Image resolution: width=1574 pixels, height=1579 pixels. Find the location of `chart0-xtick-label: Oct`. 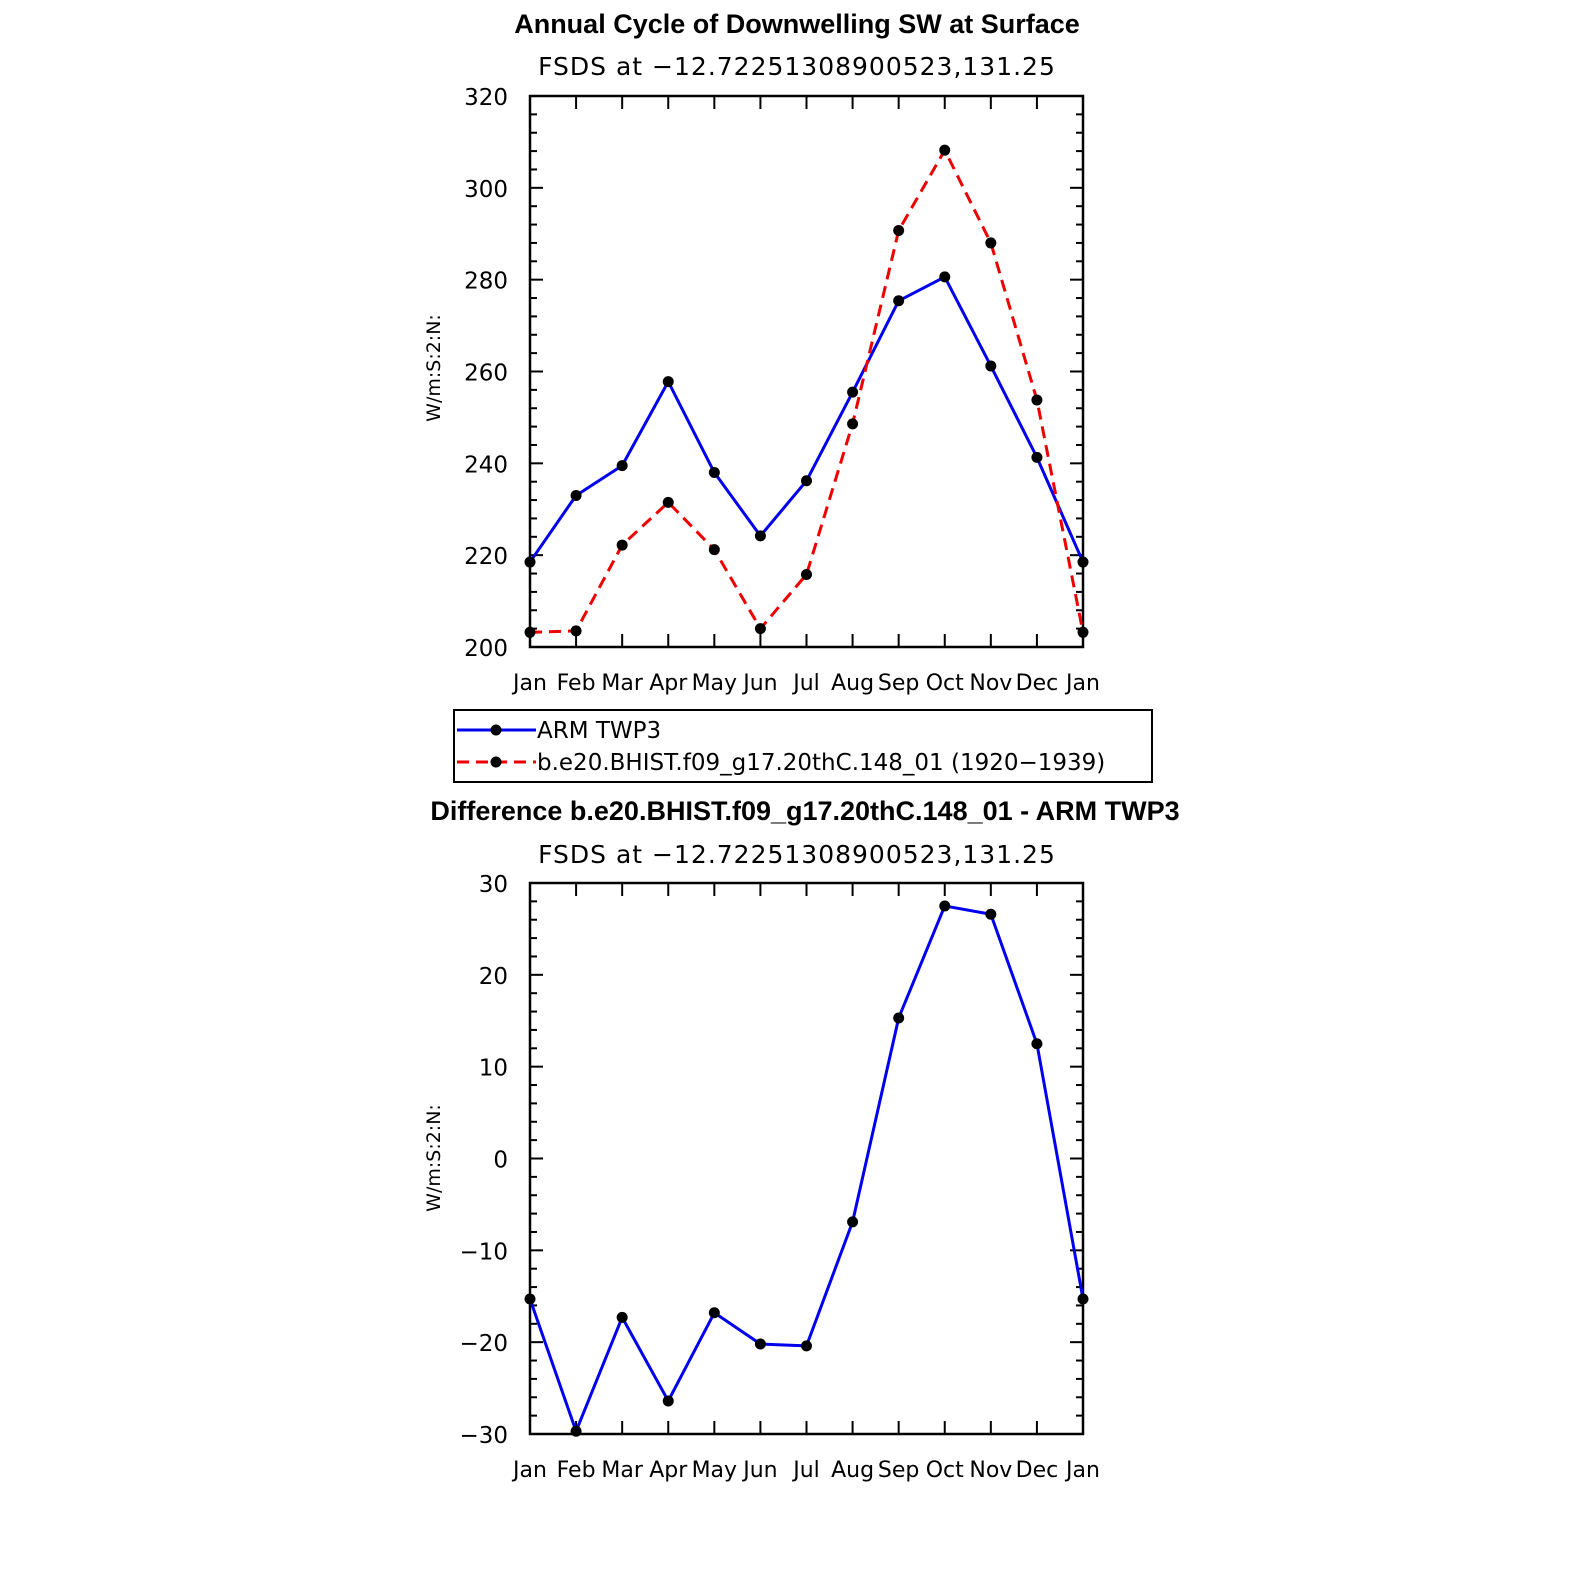

chart0-xtick-label: Oct is located at coordinates (945, 683).